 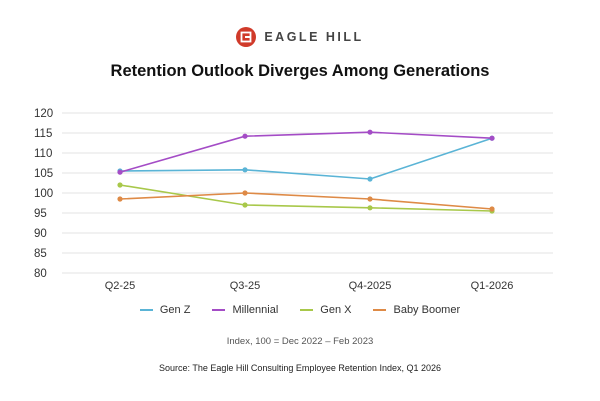 What do you see at coordinates (370, 132) in the screenshot?
I see `point-millennial-q4-2025` at bounding box center [370, 132].